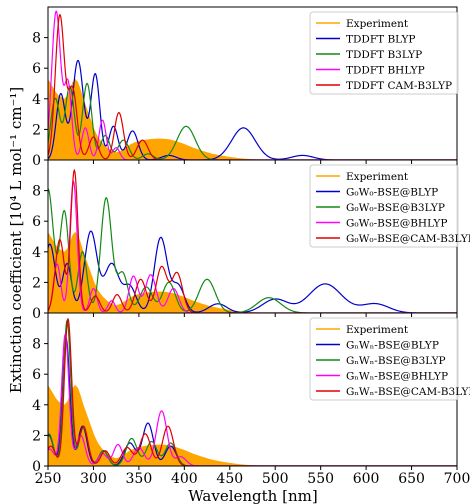 The width and height of the screenshot is (470, 504). I want to click on legend-entry: GₙWₙ-BSE@CAM-B3LYP, so click(408, 392).